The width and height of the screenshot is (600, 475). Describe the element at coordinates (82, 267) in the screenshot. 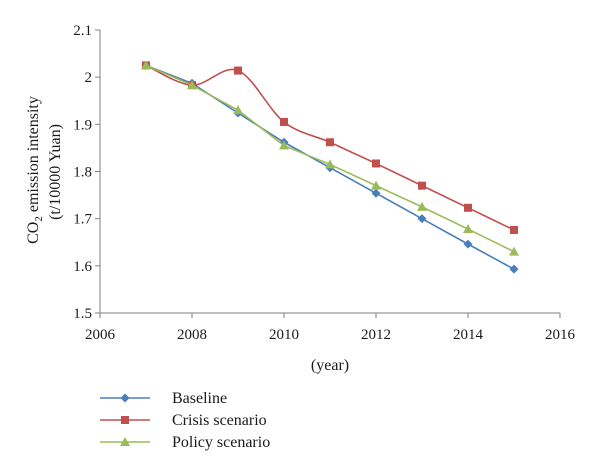

I see `y-tick-label: 1.6` at that location.